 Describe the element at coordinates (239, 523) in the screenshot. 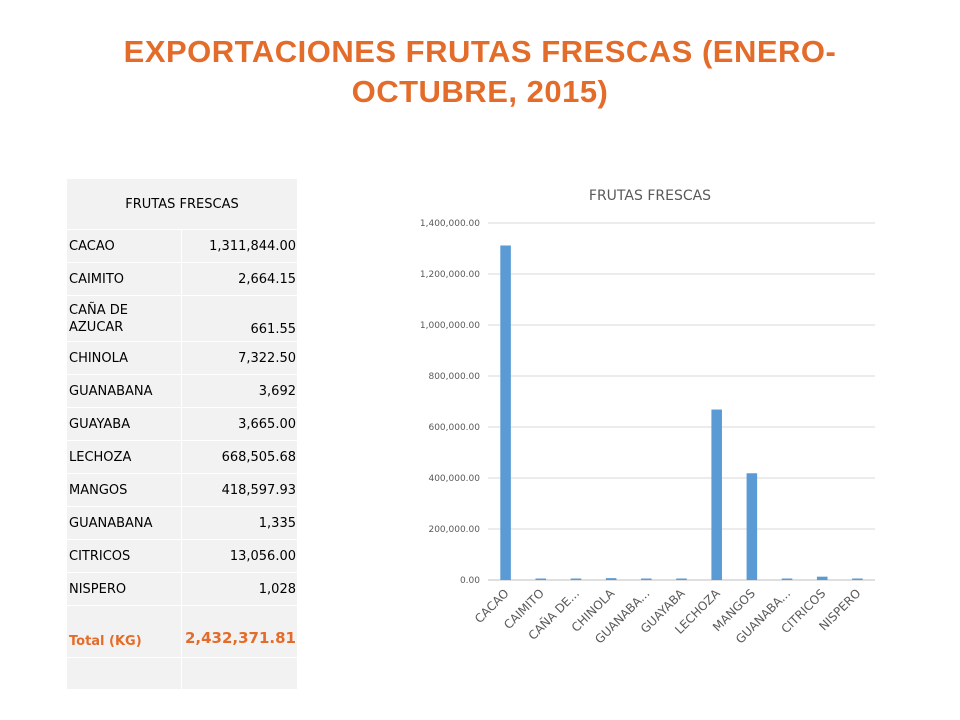

I see `row-value: 1,335` at that location.